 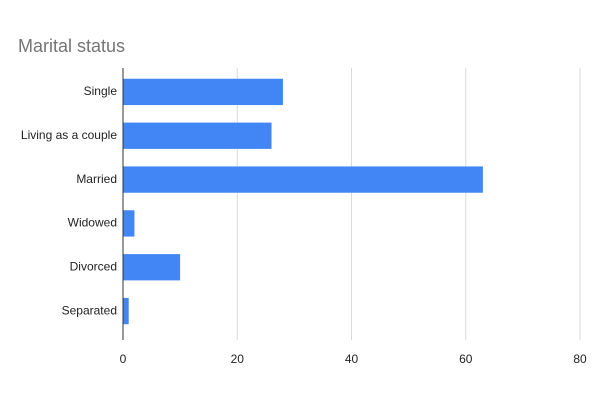 What do you see at coordinates (466, 359) in the screenshot?
I see `x-tick-label: 60` at bounding box center [466, 359].